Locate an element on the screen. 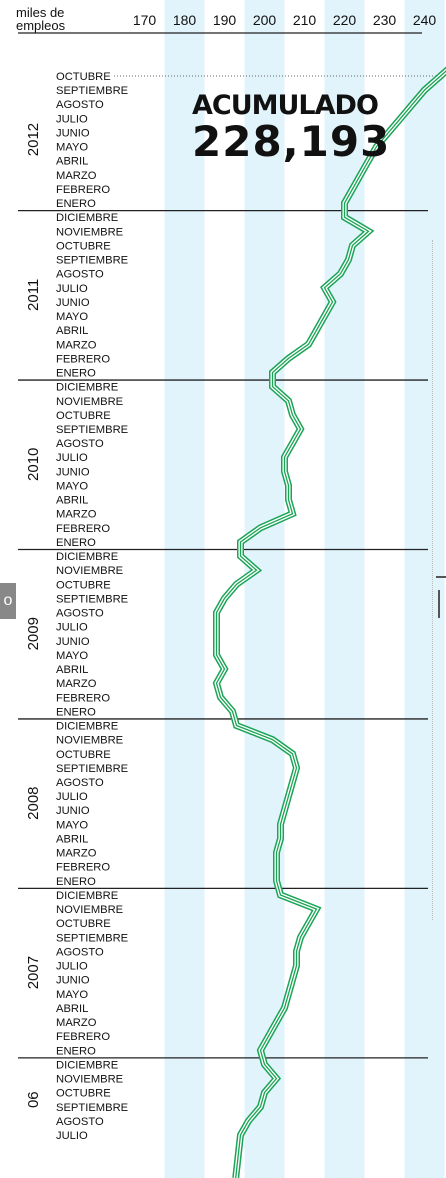  page-edge-dotted is located at coordinates (433, 580).